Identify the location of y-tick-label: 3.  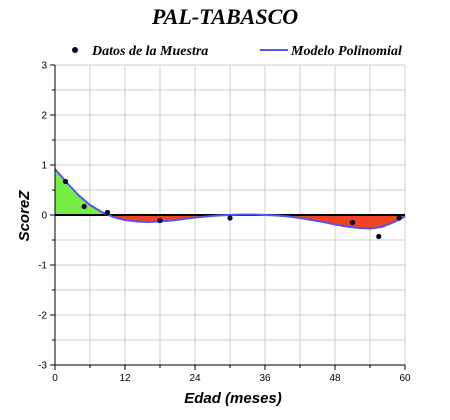
(44, 66).